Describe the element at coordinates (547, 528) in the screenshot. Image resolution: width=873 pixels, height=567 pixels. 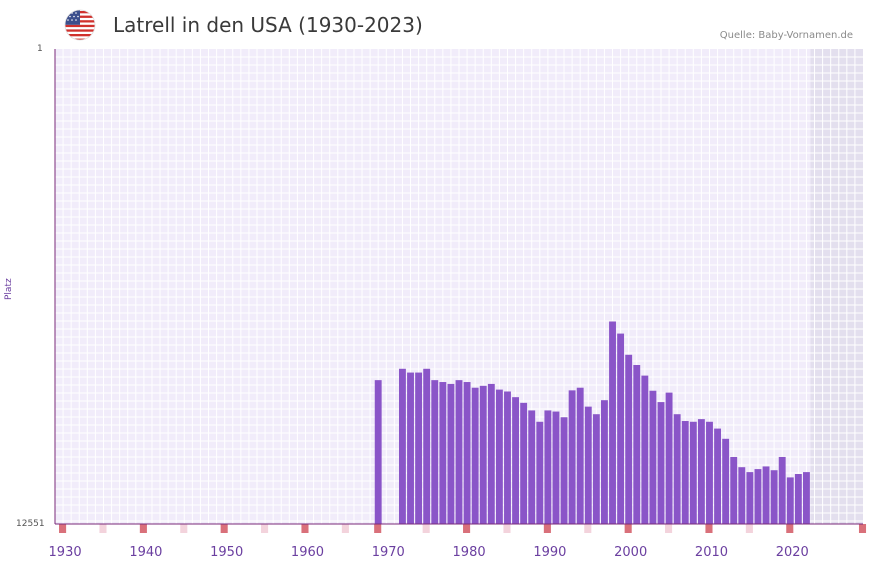
I see `marker-1990` at that location.